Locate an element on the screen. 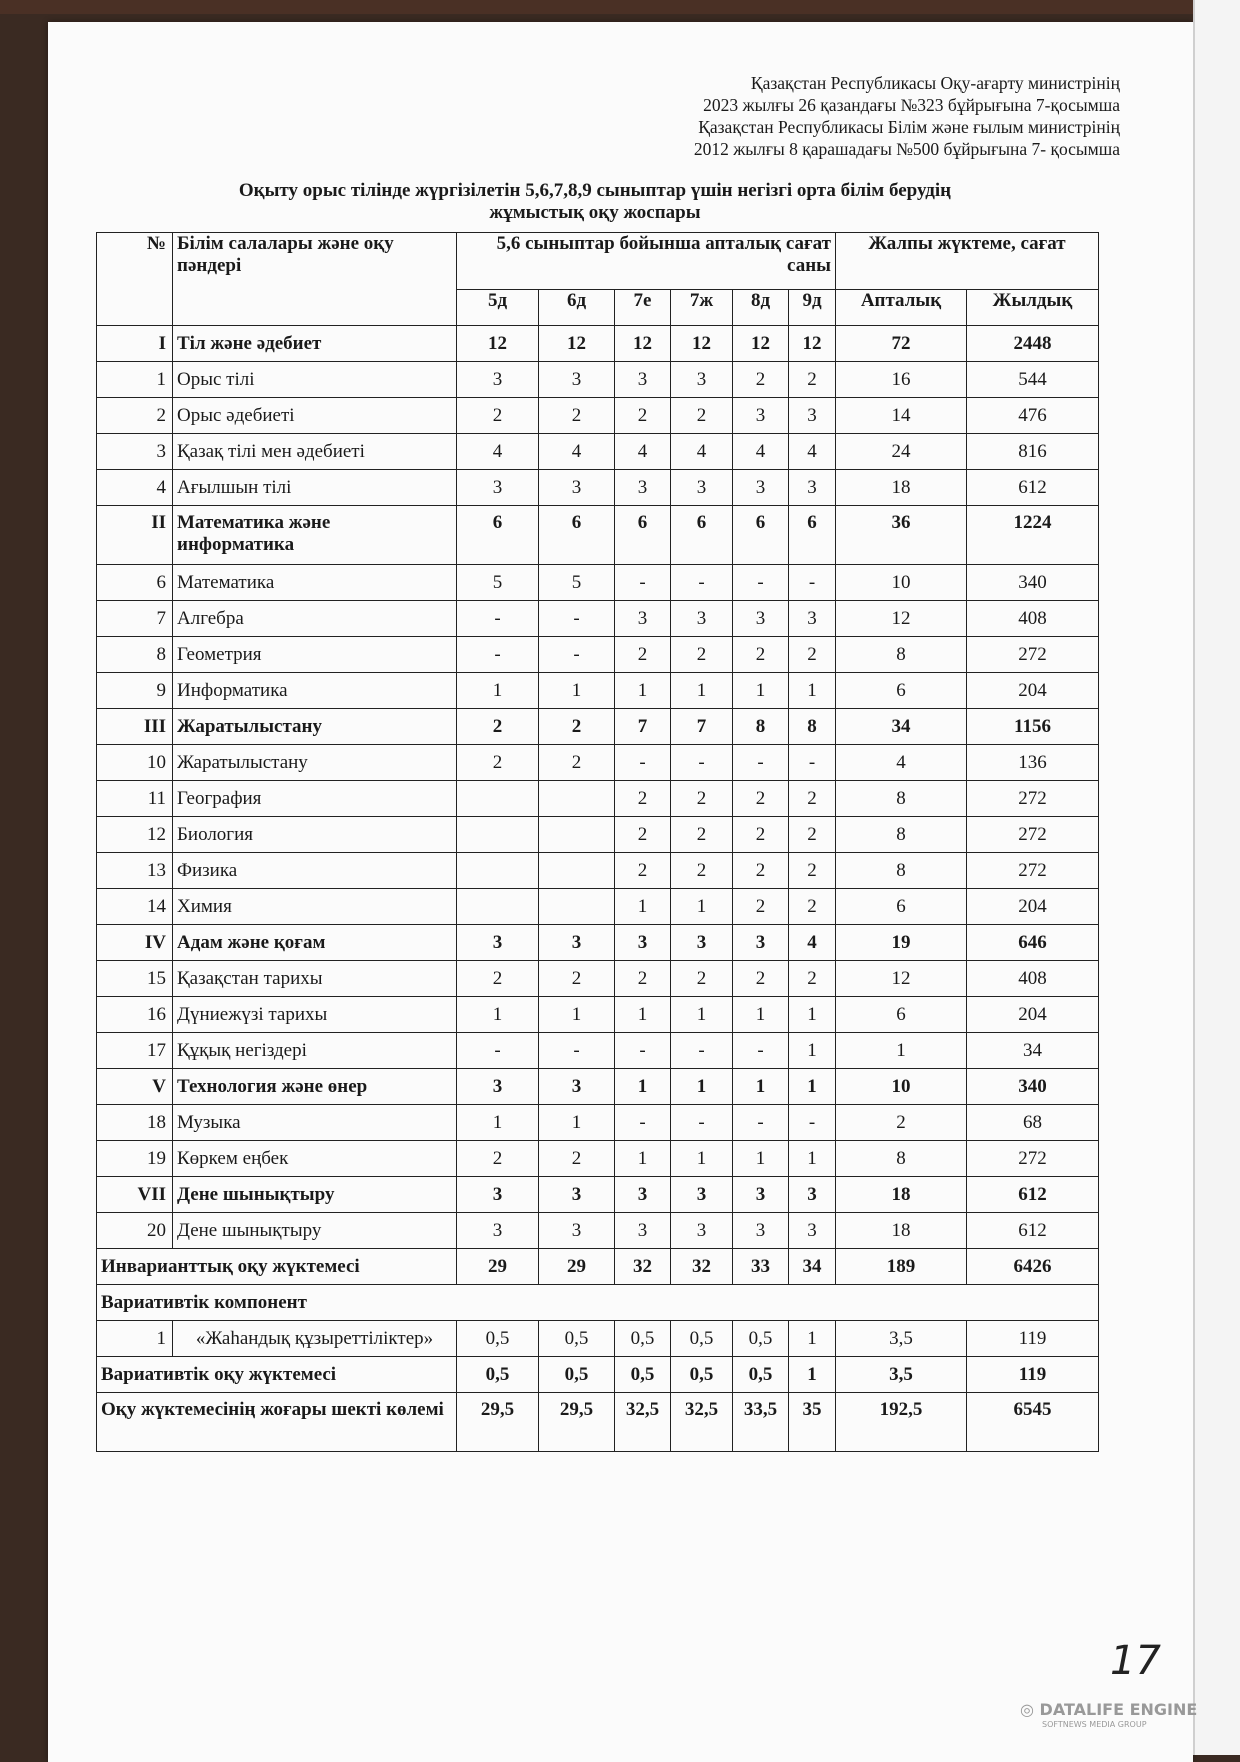 This screenshot has width=1240, height=1762. subject-name: Биология is located at coordinates (314, 834).